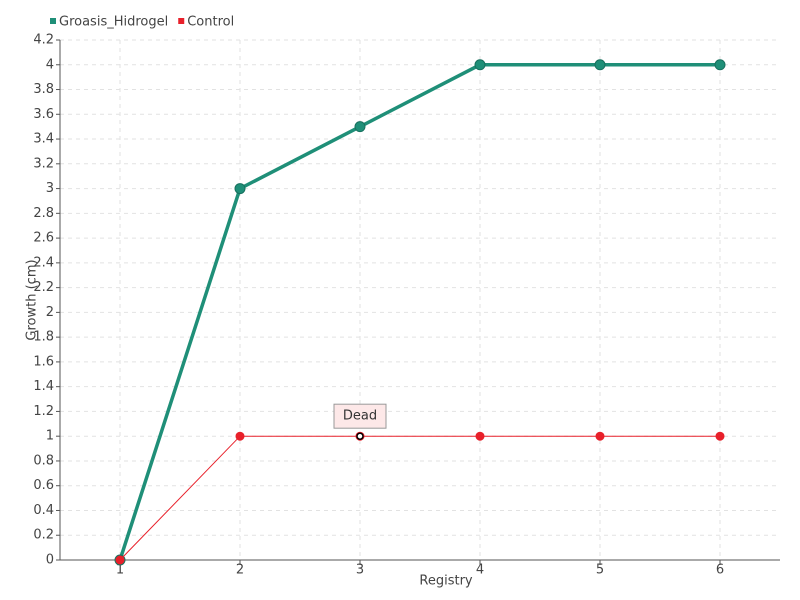  I want to click on y-tick-label: 3.8, so click(43, 89).